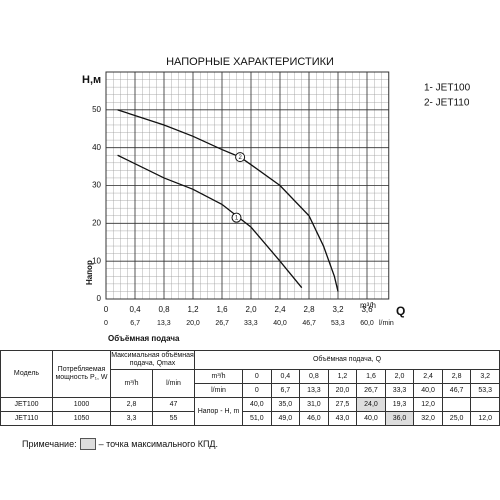  Describe the element at coordinates (342, 418) in the screenshot. I see `head-cell: 43,0` at that location.